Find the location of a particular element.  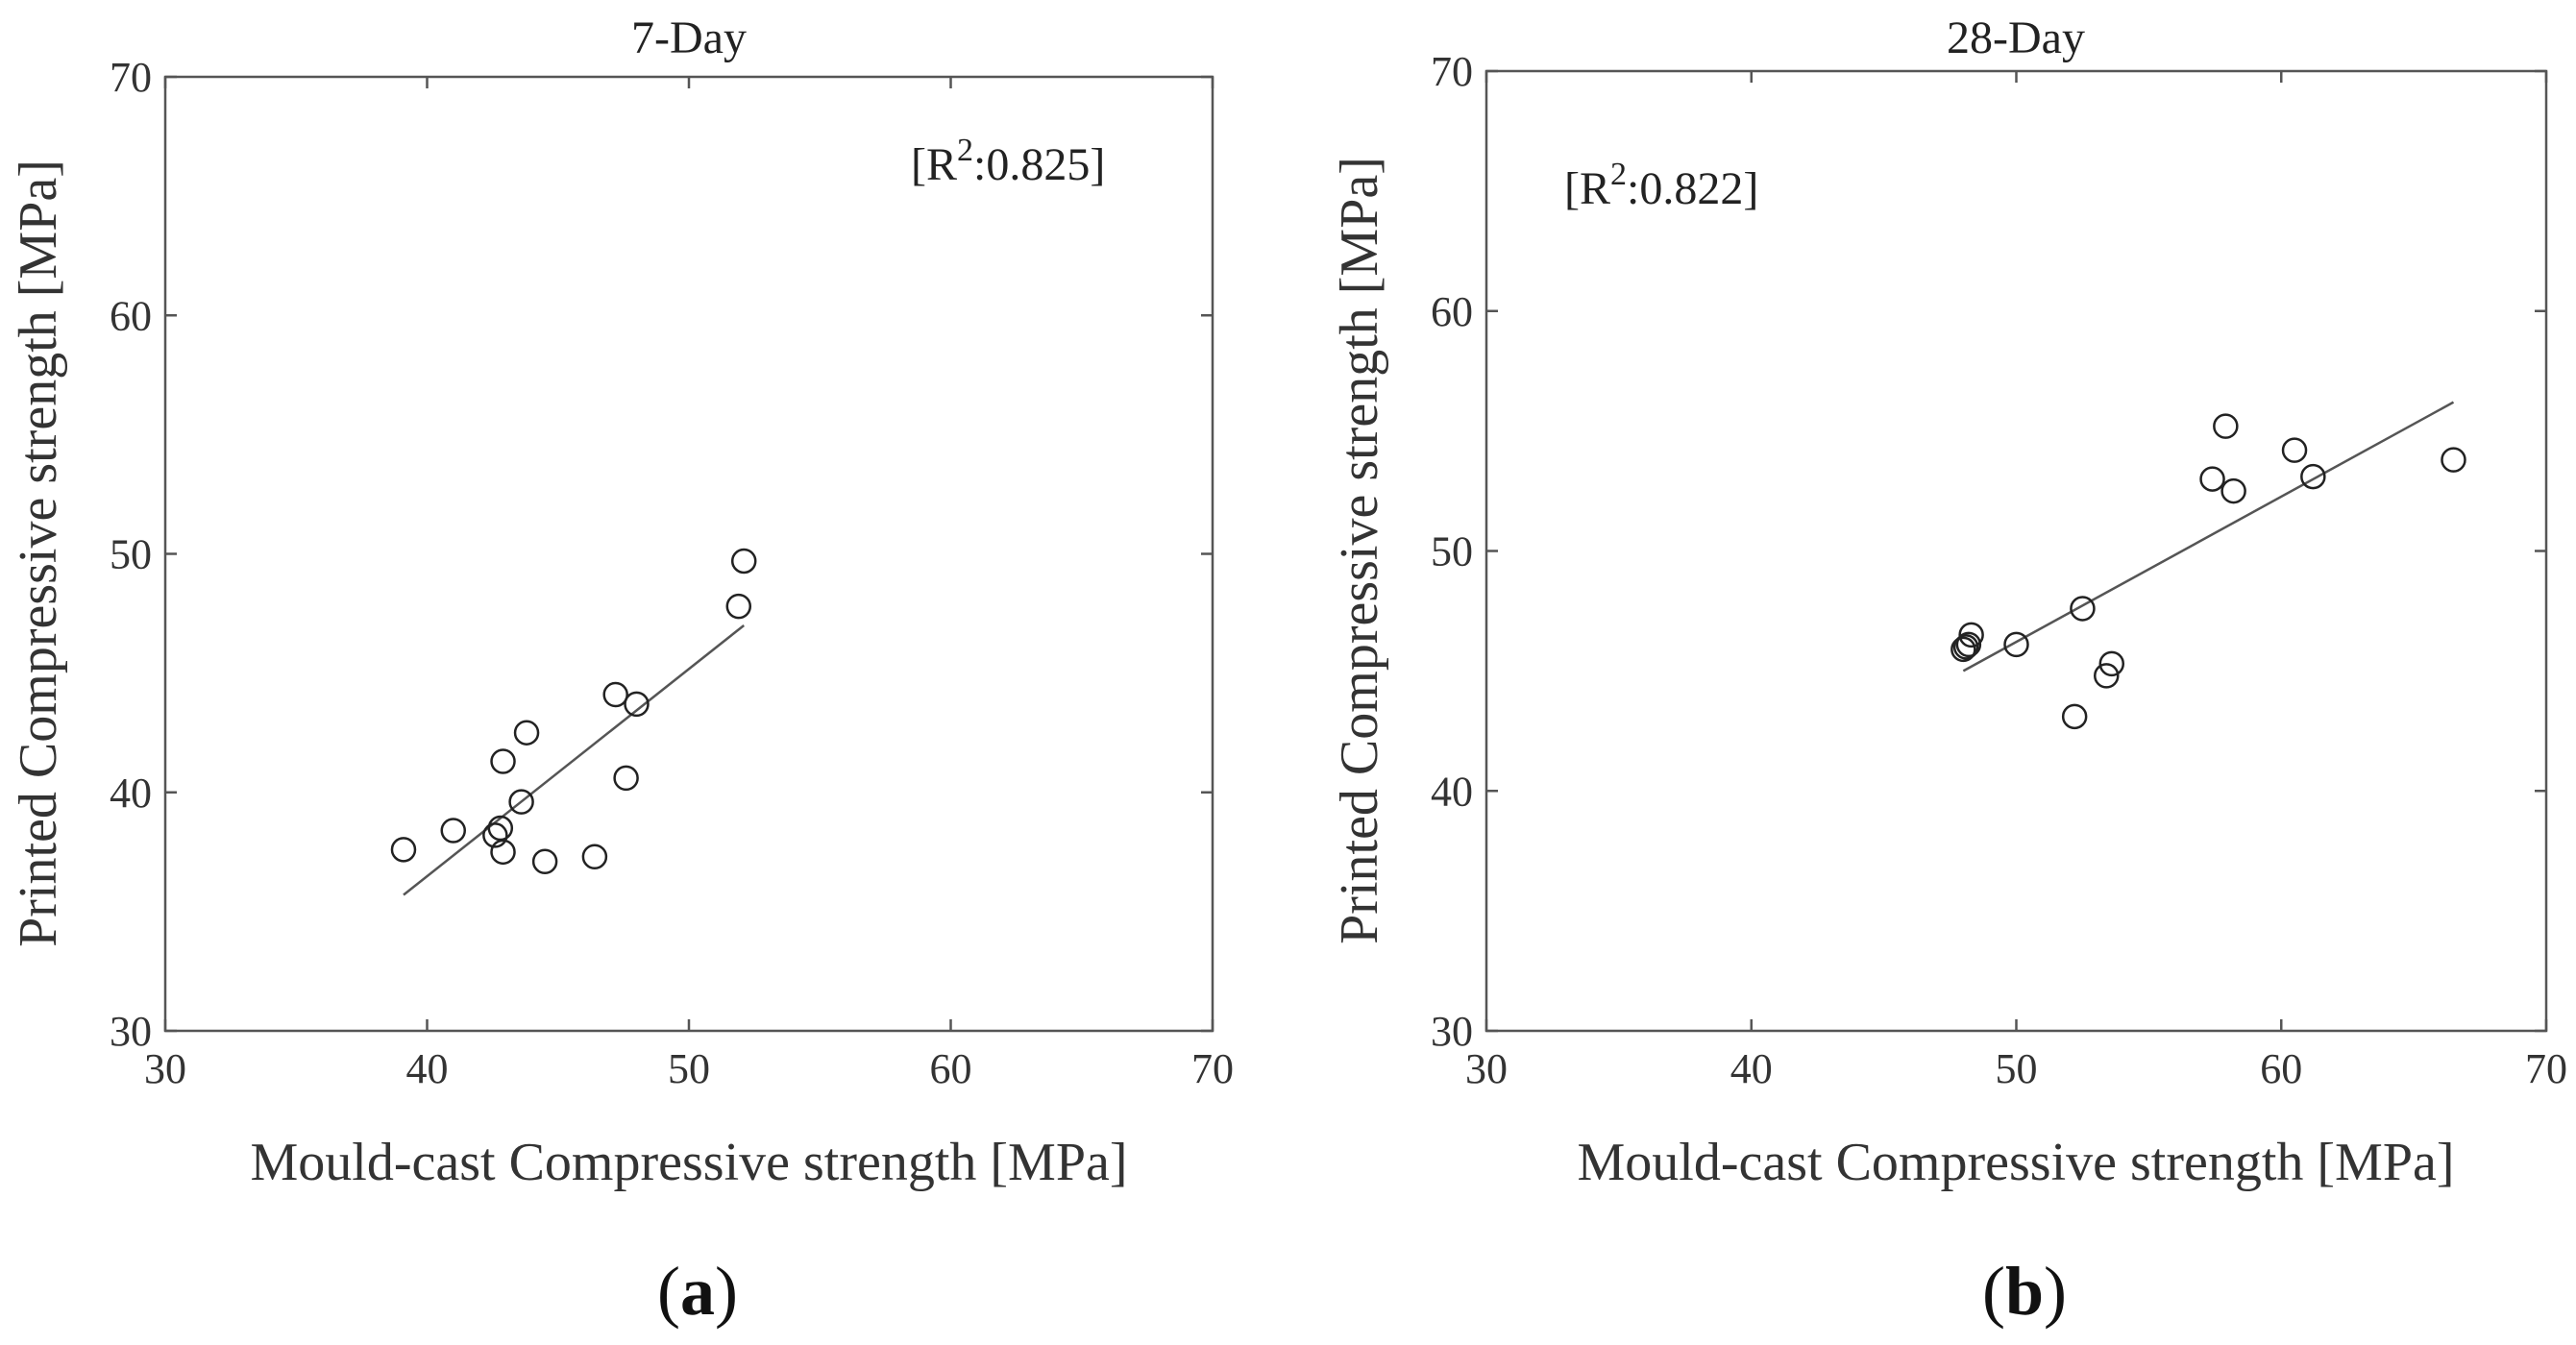

panel-label: (b) is located at coordinates (2024, 1291).